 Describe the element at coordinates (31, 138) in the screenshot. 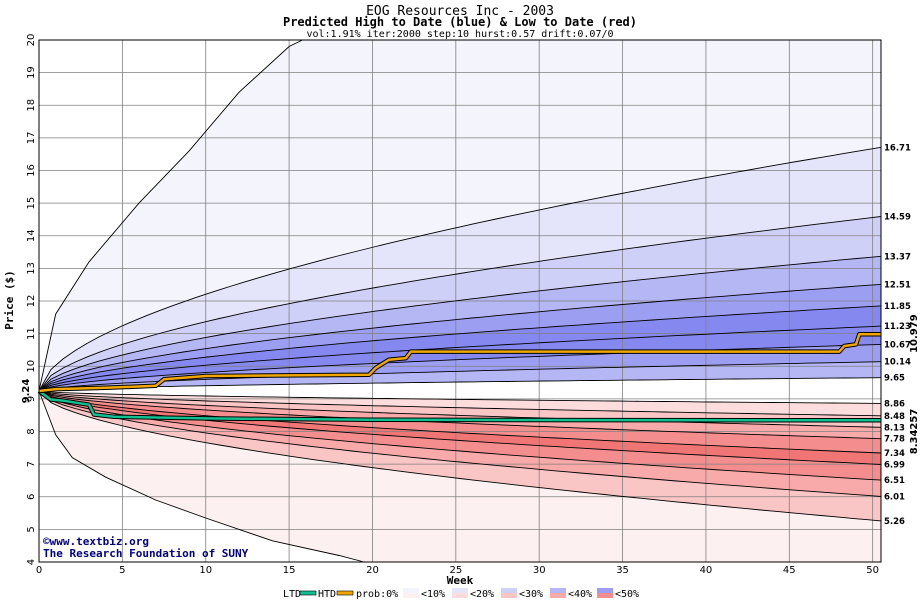

I see `y-tick-label: 17` at that location.